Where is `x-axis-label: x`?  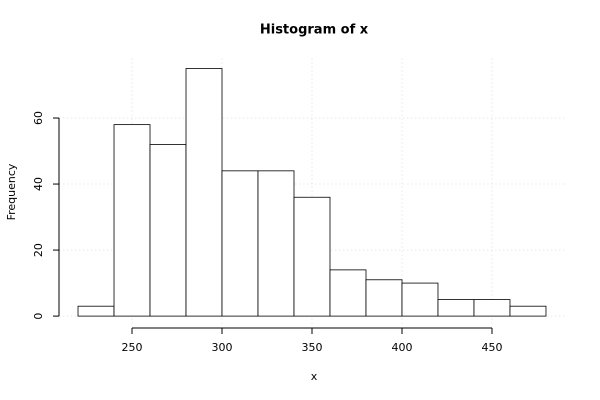 x-axis-label: x is located at coordinates (314, 376).